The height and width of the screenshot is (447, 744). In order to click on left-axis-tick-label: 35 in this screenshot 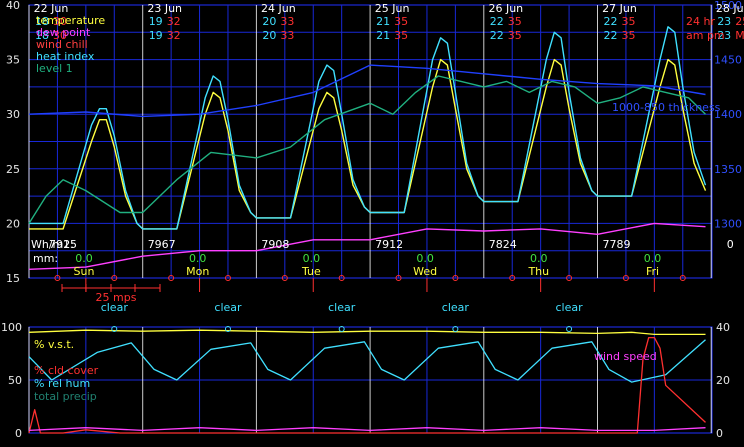, I will do `click(13, 60)`.